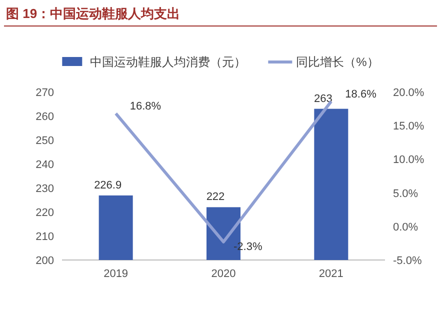  What do you see at coordinates (168, 62) in the screenshot?
I see `legend-label: 中国运动鞋服人均消费（元）` at bounding box center [168, 62].